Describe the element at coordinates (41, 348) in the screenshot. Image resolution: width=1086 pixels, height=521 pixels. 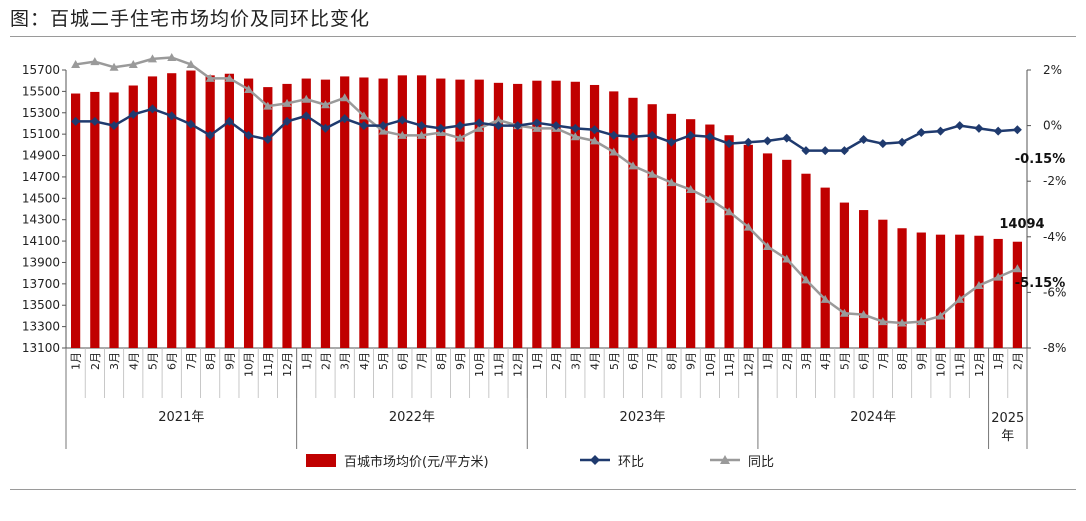
I see `left-axis-tick-label: 13100` at that location.